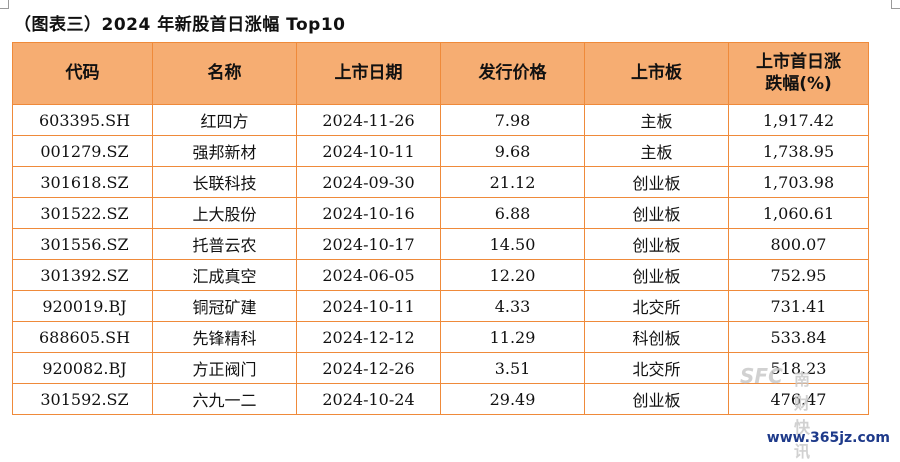 The height and width of the screenshot is (462, 900). What do you see at coordinates (368, 244) in the screenshot?
I see `cell-listing-date: 2024-10-17` at bounding box center [368, 244].